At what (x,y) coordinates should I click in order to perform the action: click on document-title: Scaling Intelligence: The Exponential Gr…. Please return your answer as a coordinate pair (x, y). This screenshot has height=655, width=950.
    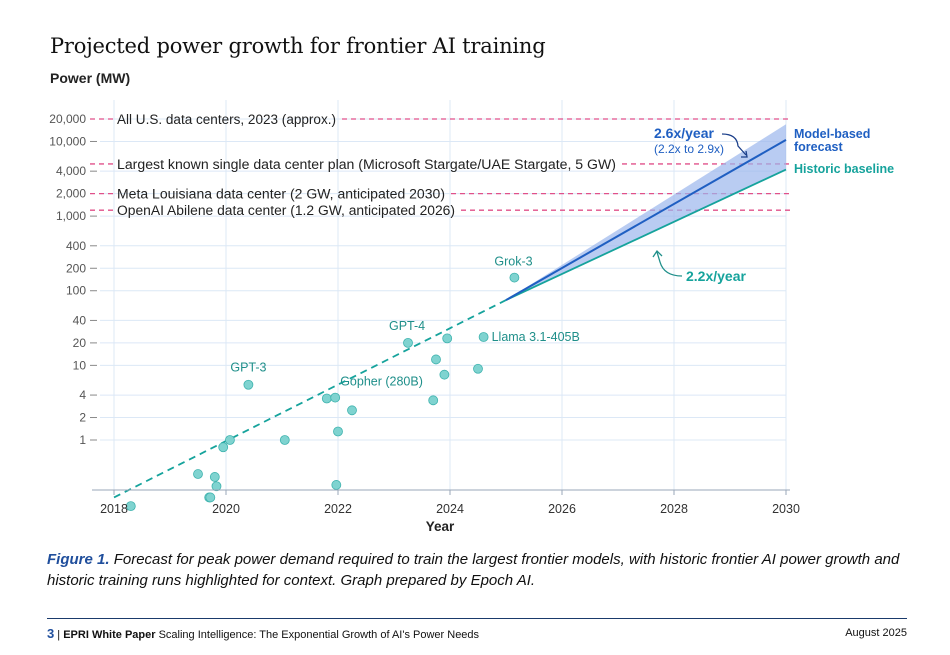
    Looking at the image, I should click on (319, 635).